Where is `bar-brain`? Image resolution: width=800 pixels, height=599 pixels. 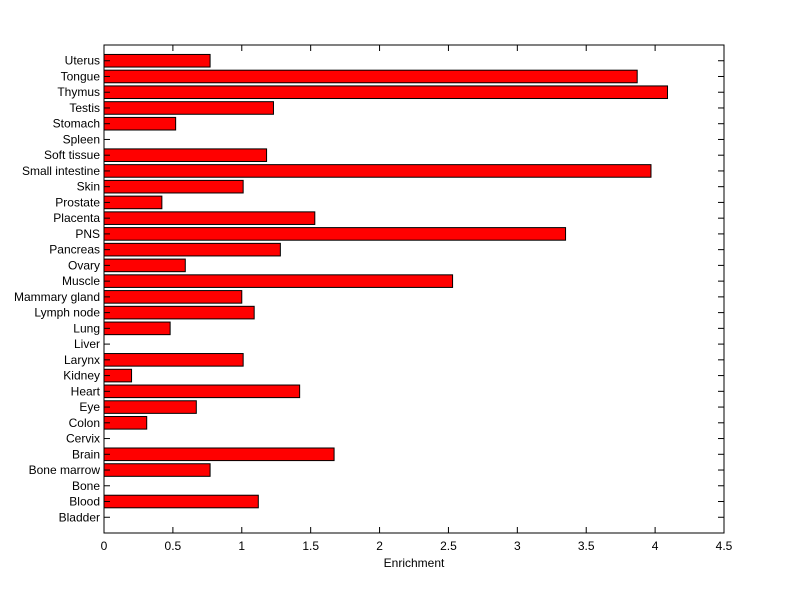 bar-brain is located at coordinates (219, 454).